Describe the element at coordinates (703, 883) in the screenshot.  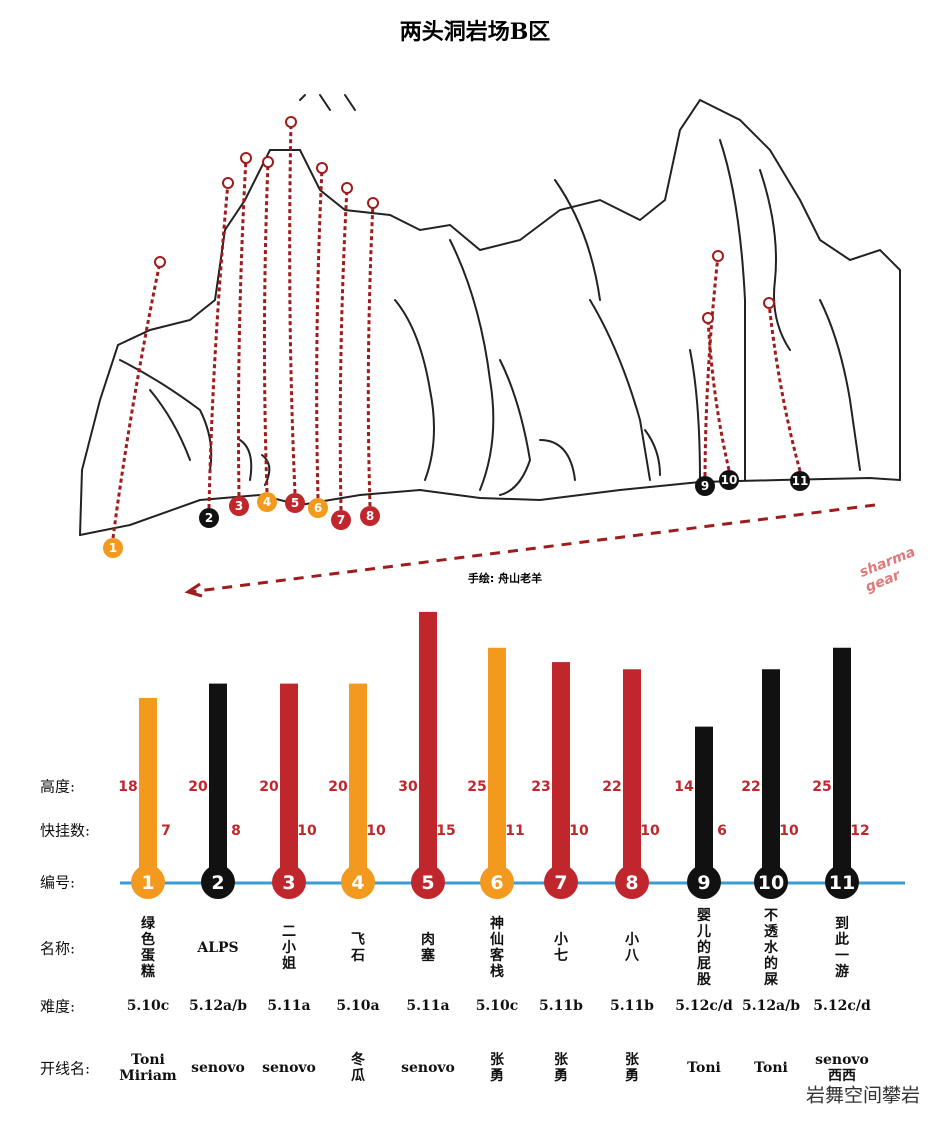
I see `number-label: 9` at that location.